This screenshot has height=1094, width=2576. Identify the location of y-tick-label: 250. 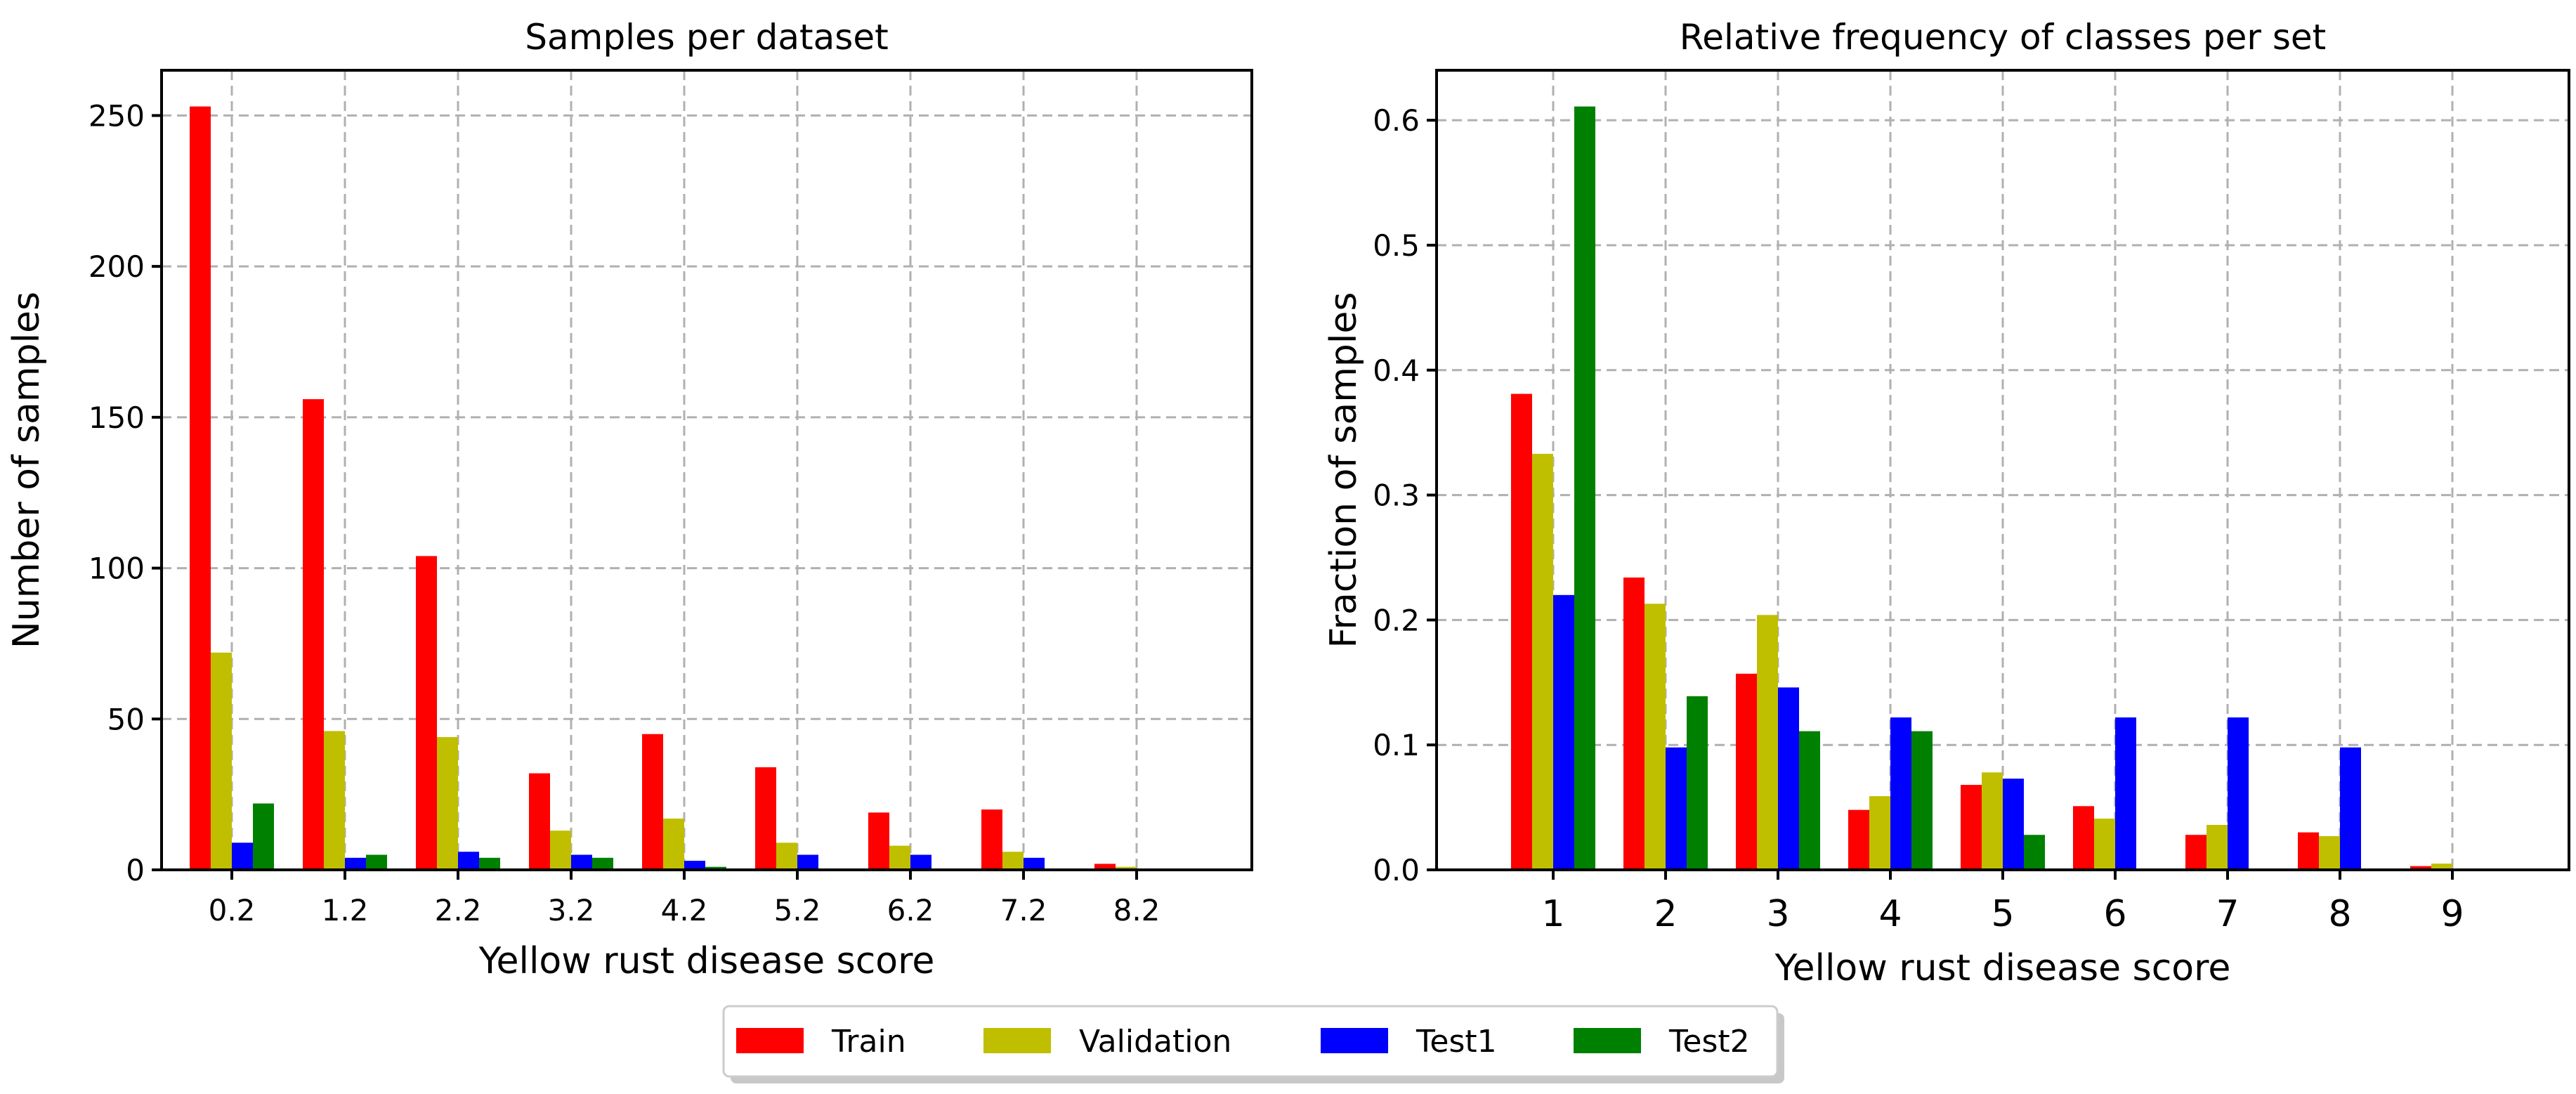
(117, 115).